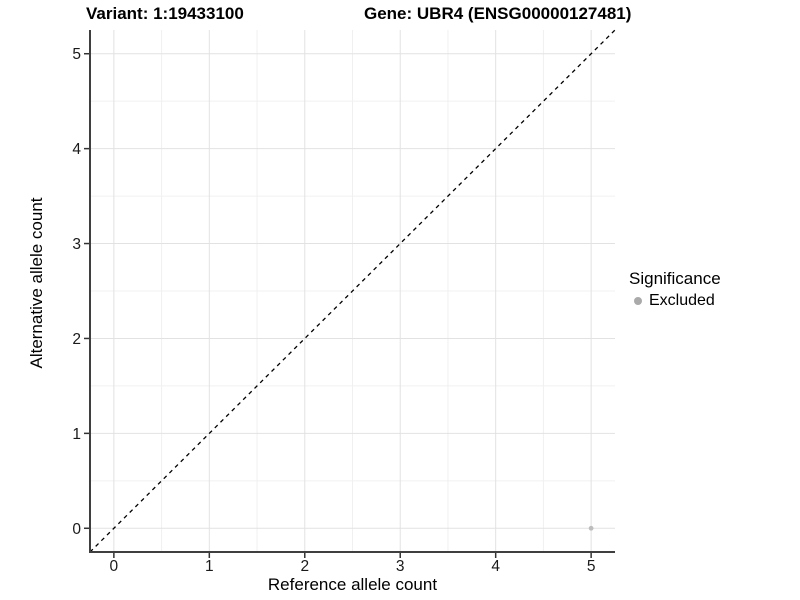 This screenshot has width=800, height=600. Describe the element at coordinates (36, 283) in the screenshot. I see `y-axis-label: Alternative allele count` at that location.